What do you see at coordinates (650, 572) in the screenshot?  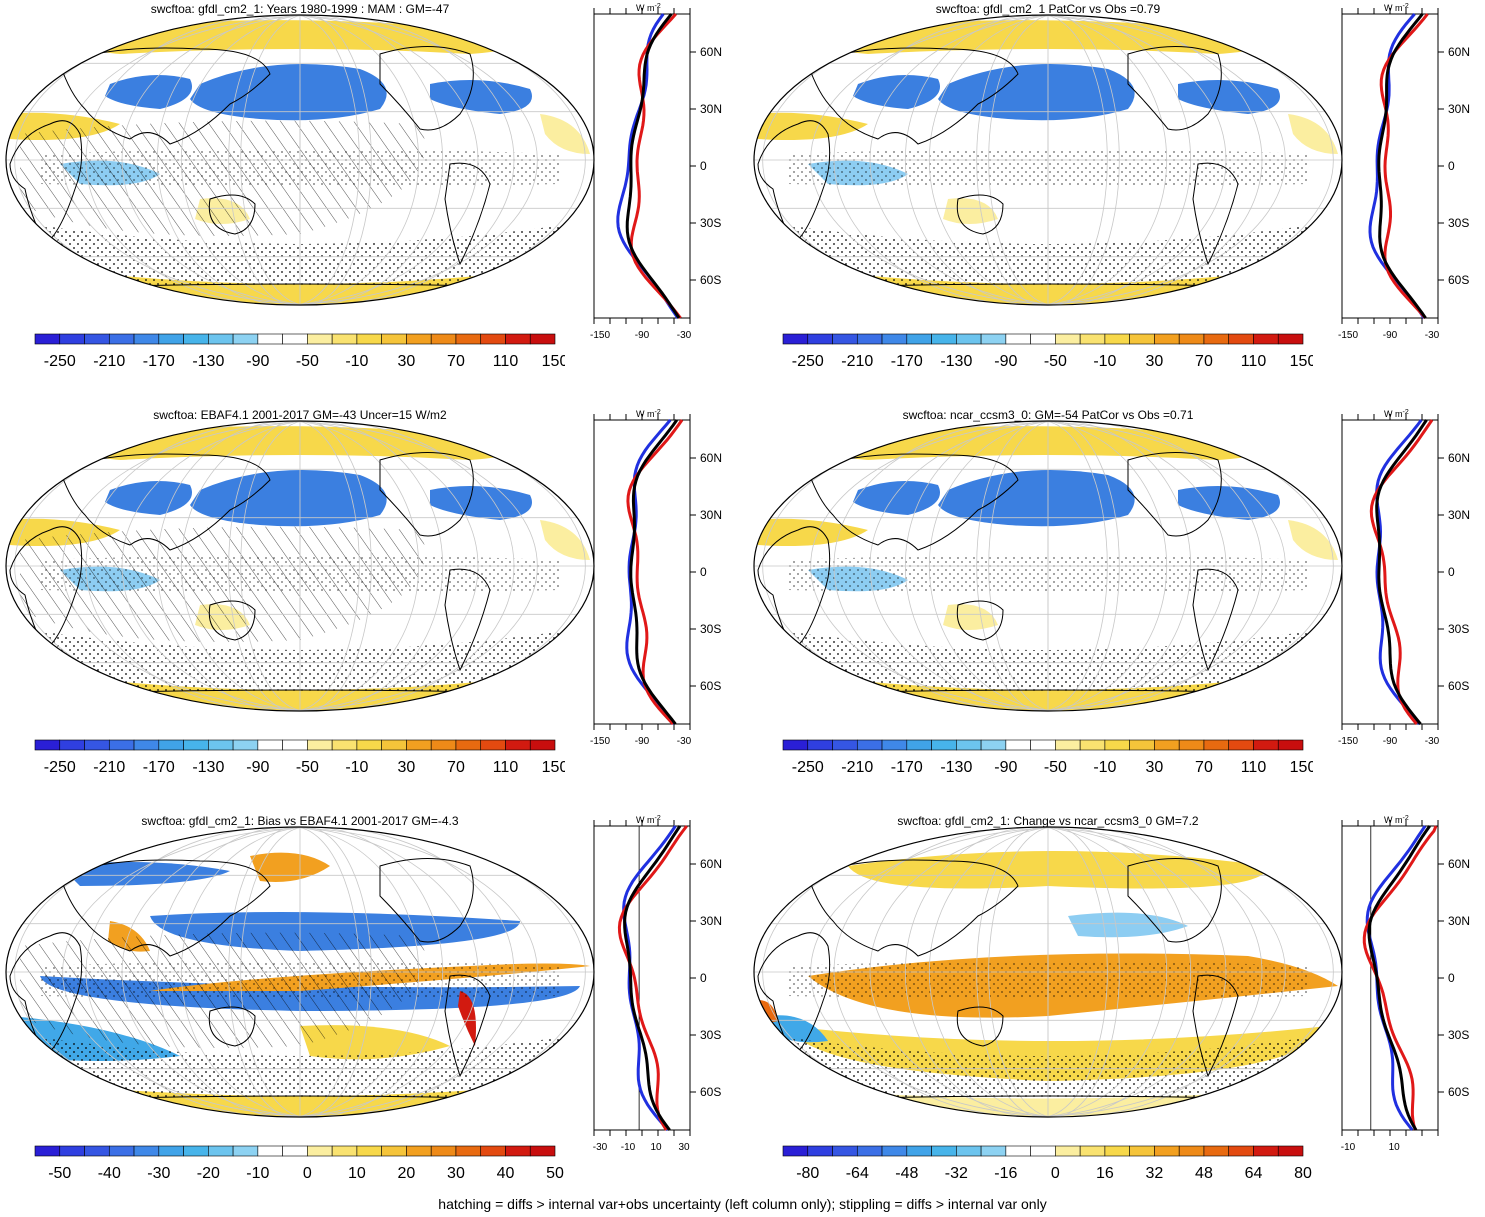 I see `profile-curve-model` at bounding box center [650, 572].